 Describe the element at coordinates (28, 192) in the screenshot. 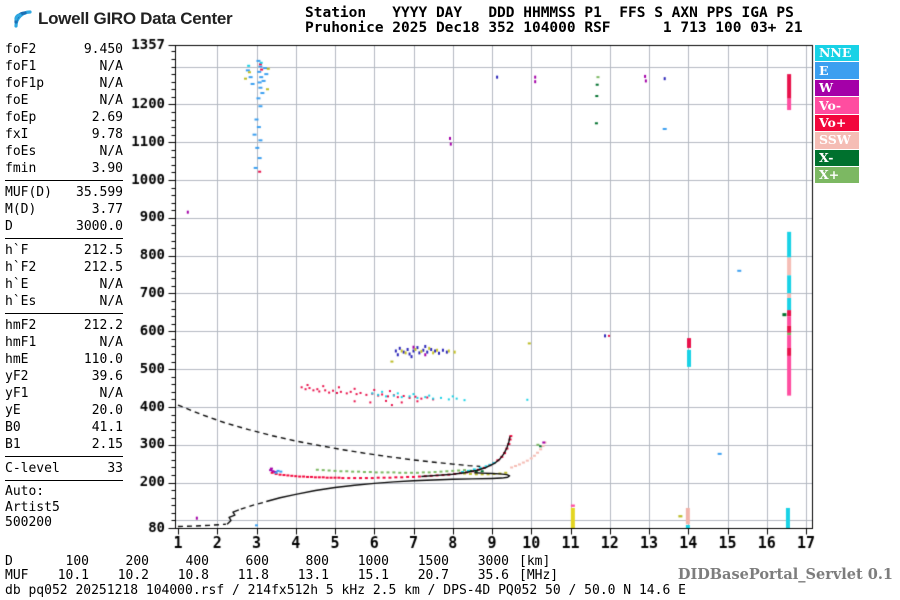

I see `param-name: MUF(D)` at that location.